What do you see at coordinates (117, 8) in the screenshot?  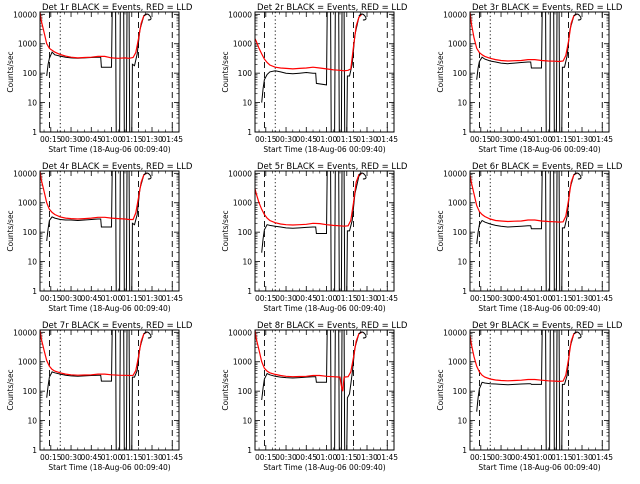 I see `chart-title: Det 1r BLACK = Events, RED = LLD` at bounding box center [117, 8].